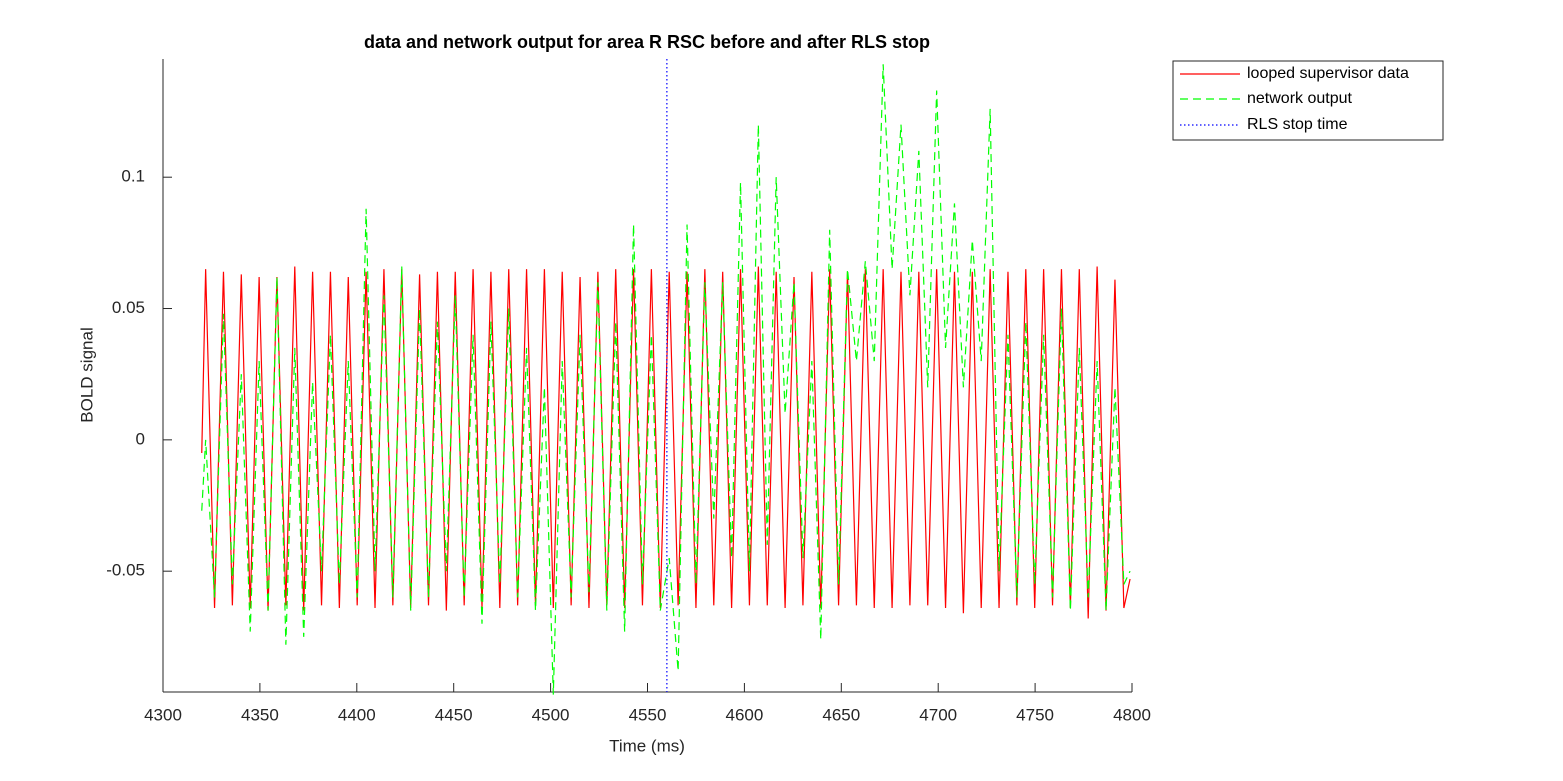 Image resolution: width=1563 pixels, height=781 pixels. Describe the element at coordinates (551, 714) in the screenshot. I see `x-tick-label: 4500` at that location.